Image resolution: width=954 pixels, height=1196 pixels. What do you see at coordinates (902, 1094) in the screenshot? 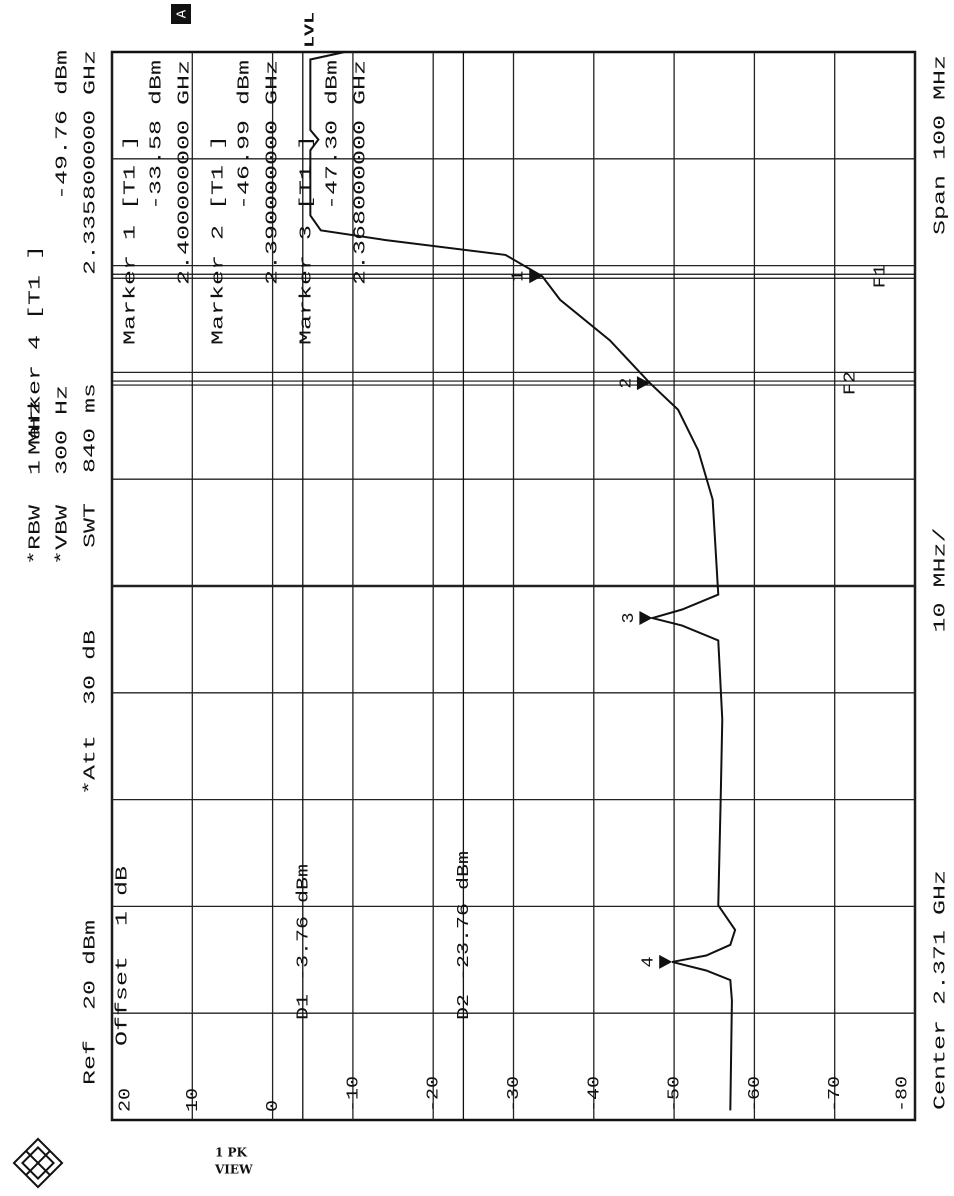
I see `y-tick-label: -80` at bounding box center [902, 1094].